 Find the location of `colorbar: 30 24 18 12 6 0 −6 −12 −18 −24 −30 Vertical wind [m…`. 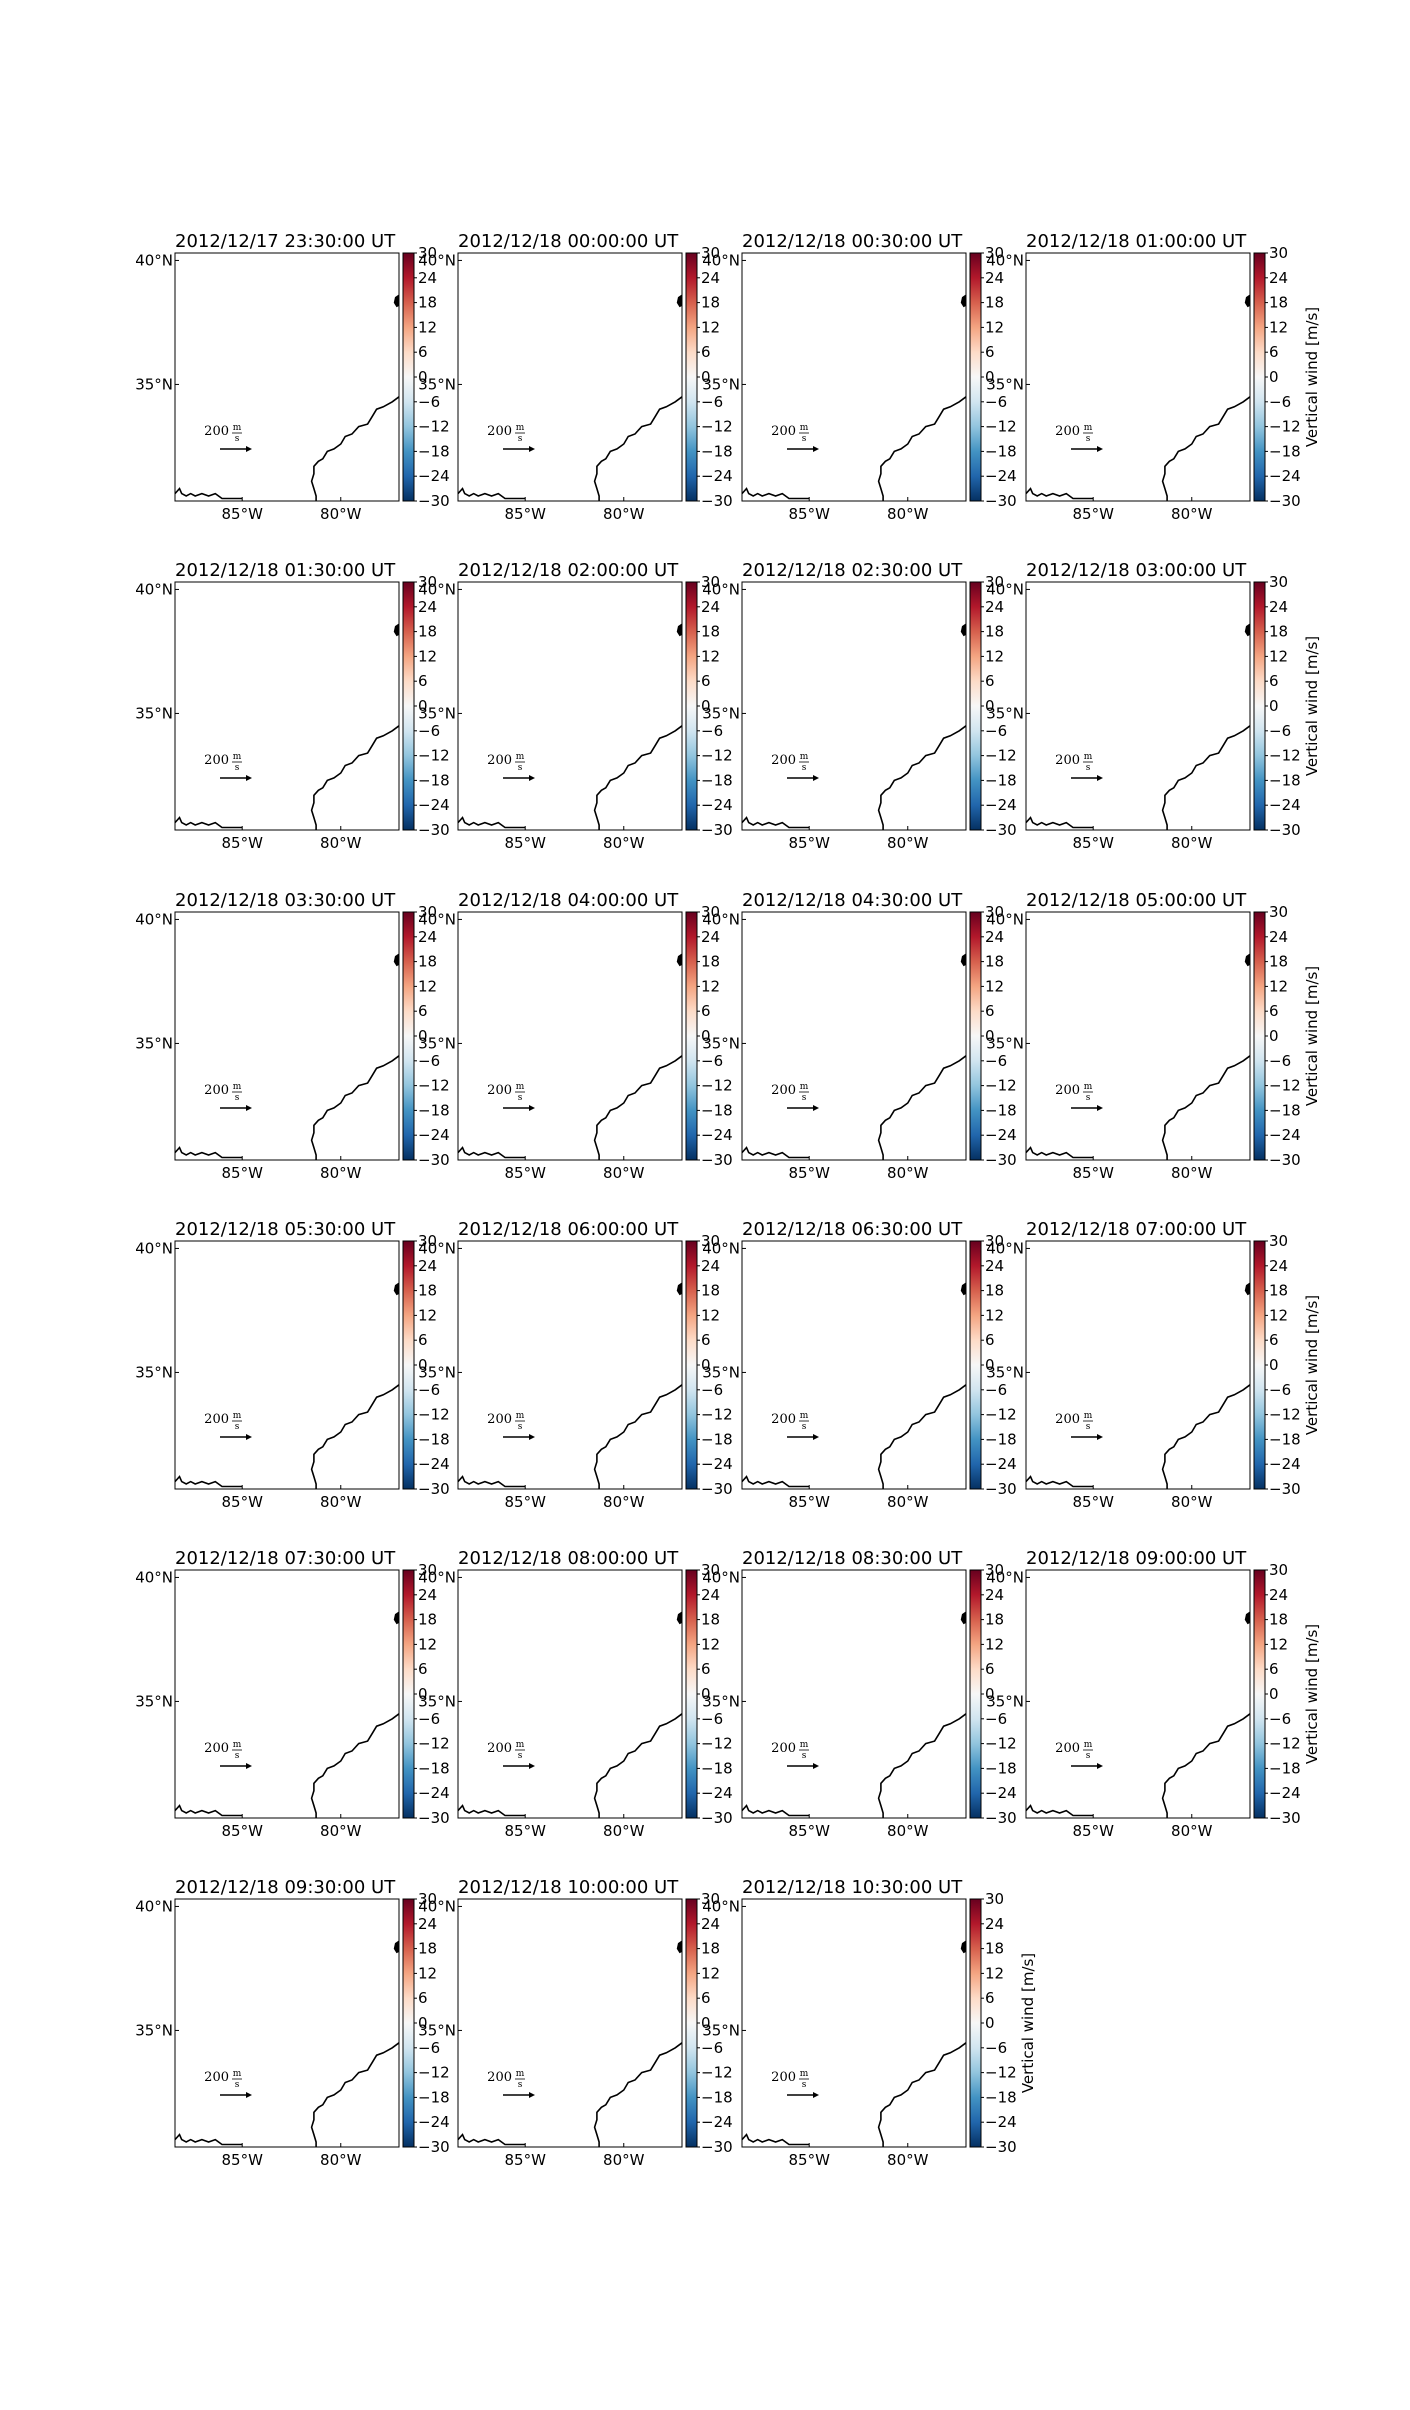

colorbar: 30 24 18 12 6 0 −6 −12 −18 −24 −30 Vertical wind [m… is located at coordinates (1287, 377).